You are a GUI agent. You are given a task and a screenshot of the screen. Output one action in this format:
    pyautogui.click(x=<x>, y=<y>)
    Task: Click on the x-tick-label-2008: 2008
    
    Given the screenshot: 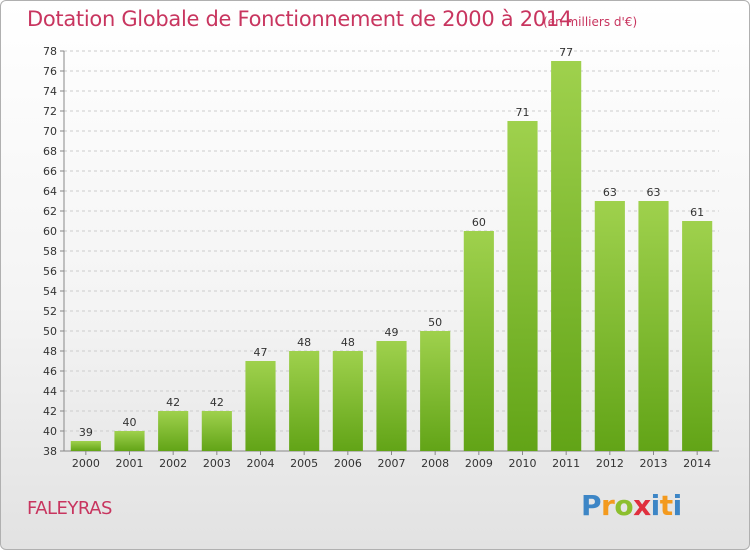 What is the action you would take?
    pyautogui.click(x=435, y=463)
    